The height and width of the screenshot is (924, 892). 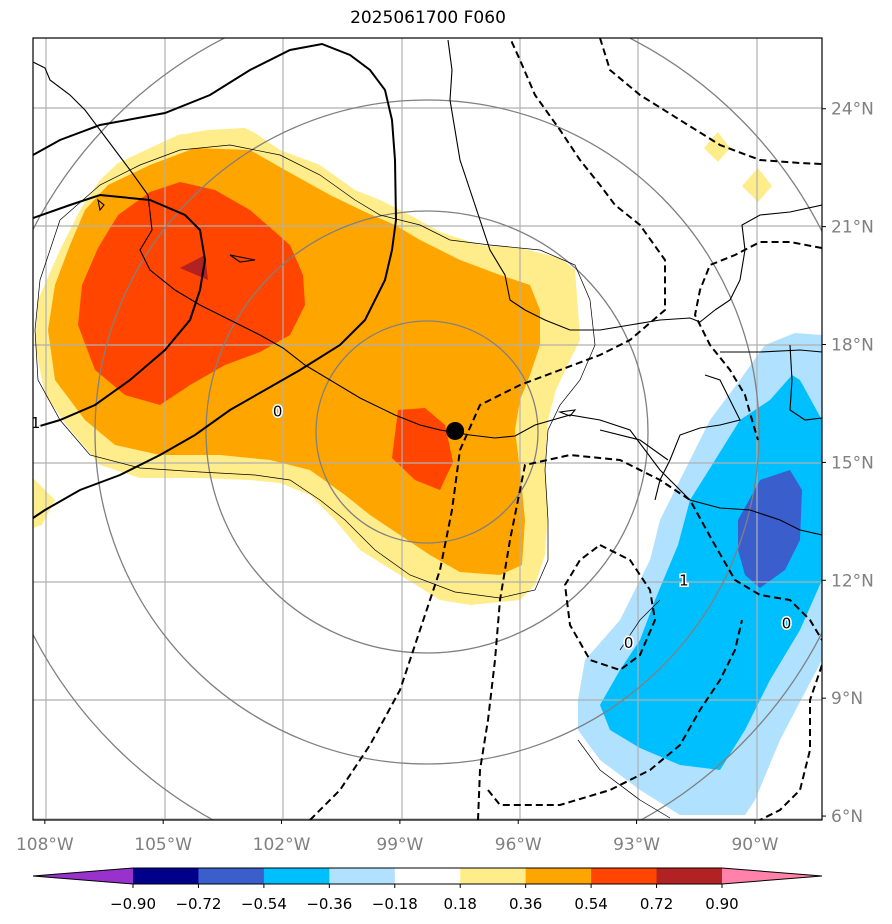 What do you see at coordinates (45, 845) in the screenshot?
I see `lon-tick-label: 108°W` at bounding box center [45, 845].